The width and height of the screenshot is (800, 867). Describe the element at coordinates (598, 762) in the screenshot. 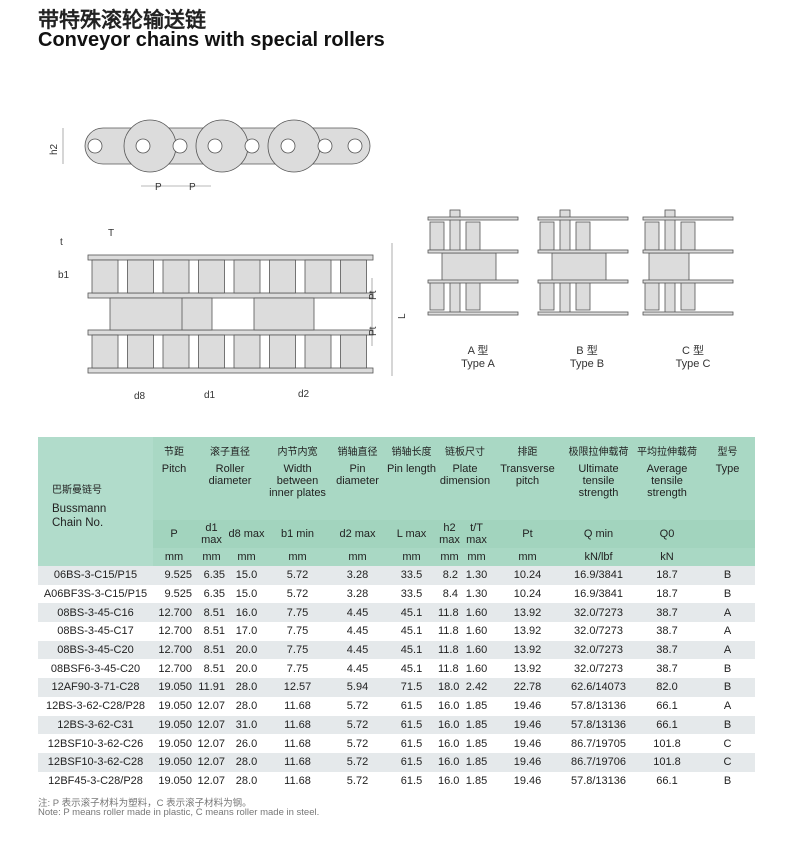

I see `cell-value: 86.7/19706` at that location.